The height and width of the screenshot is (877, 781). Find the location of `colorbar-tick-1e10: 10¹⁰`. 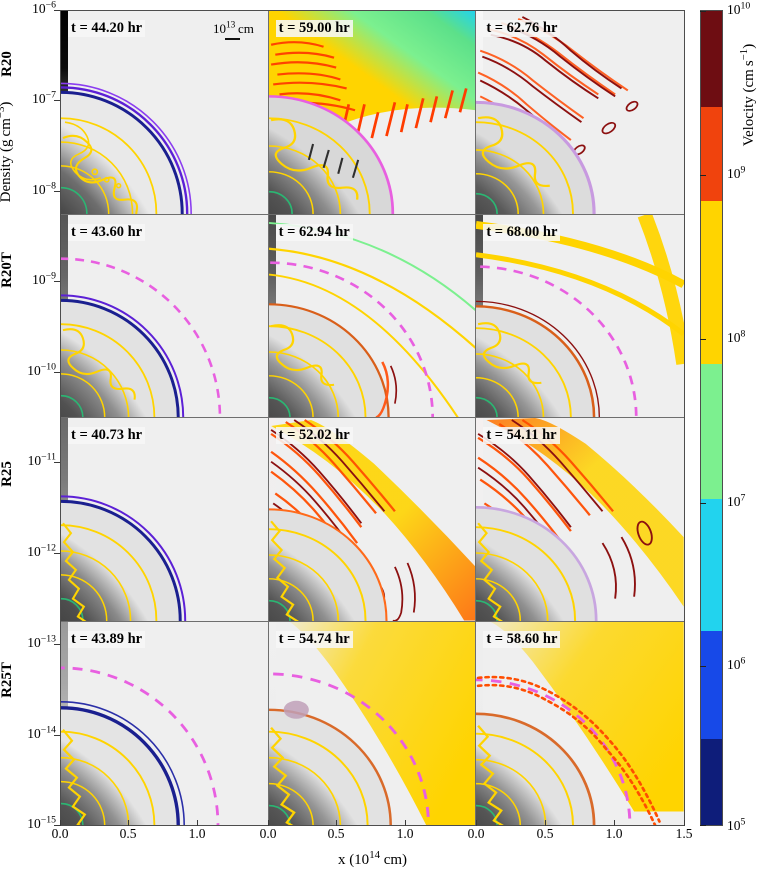

colorbar-tick-1e10: 10¹⁰ is located at coordinates (739, 8).